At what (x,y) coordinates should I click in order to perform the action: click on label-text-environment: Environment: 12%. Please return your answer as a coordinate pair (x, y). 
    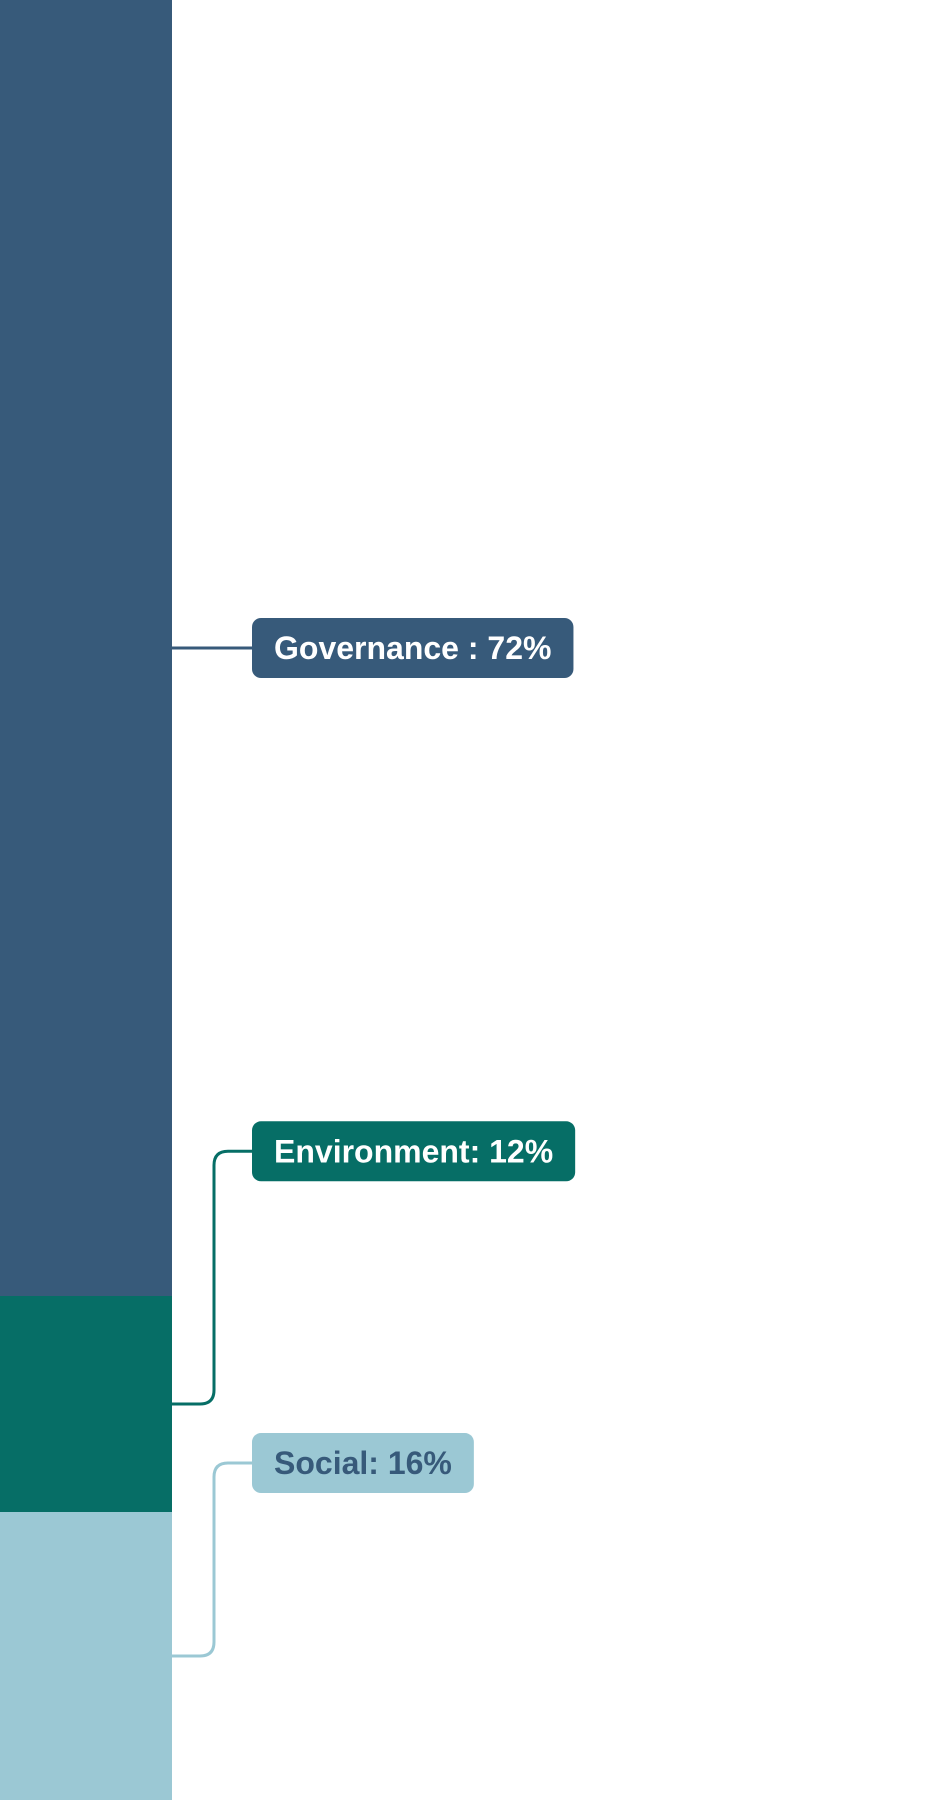
    Looking at the image, I should click on (413, 1151).